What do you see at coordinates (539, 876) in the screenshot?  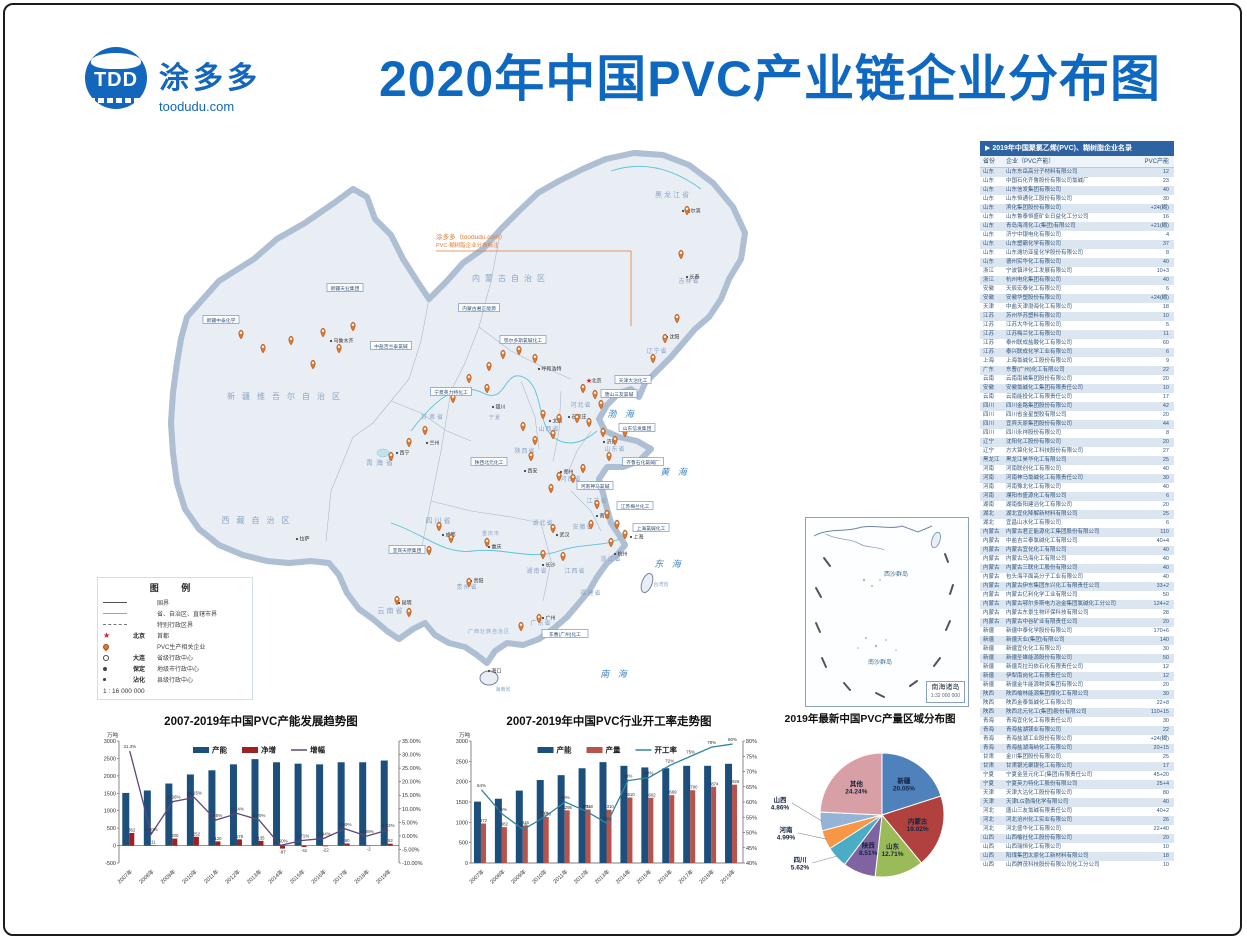 I see `svg-text: 2010年` at bounding box center [539, 876].